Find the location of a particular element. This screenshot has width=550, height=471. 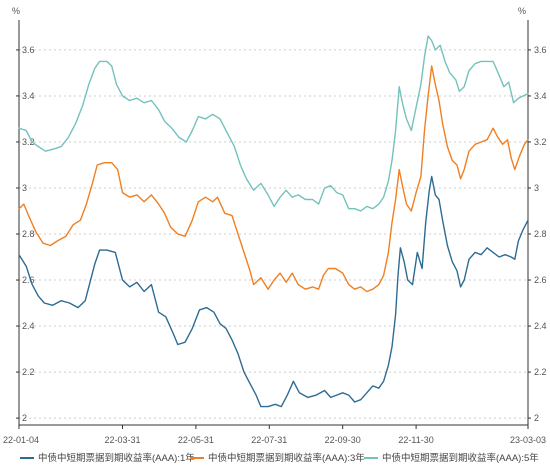

y-tick-label-right: 3.2 is located at coordinates (540, 142).